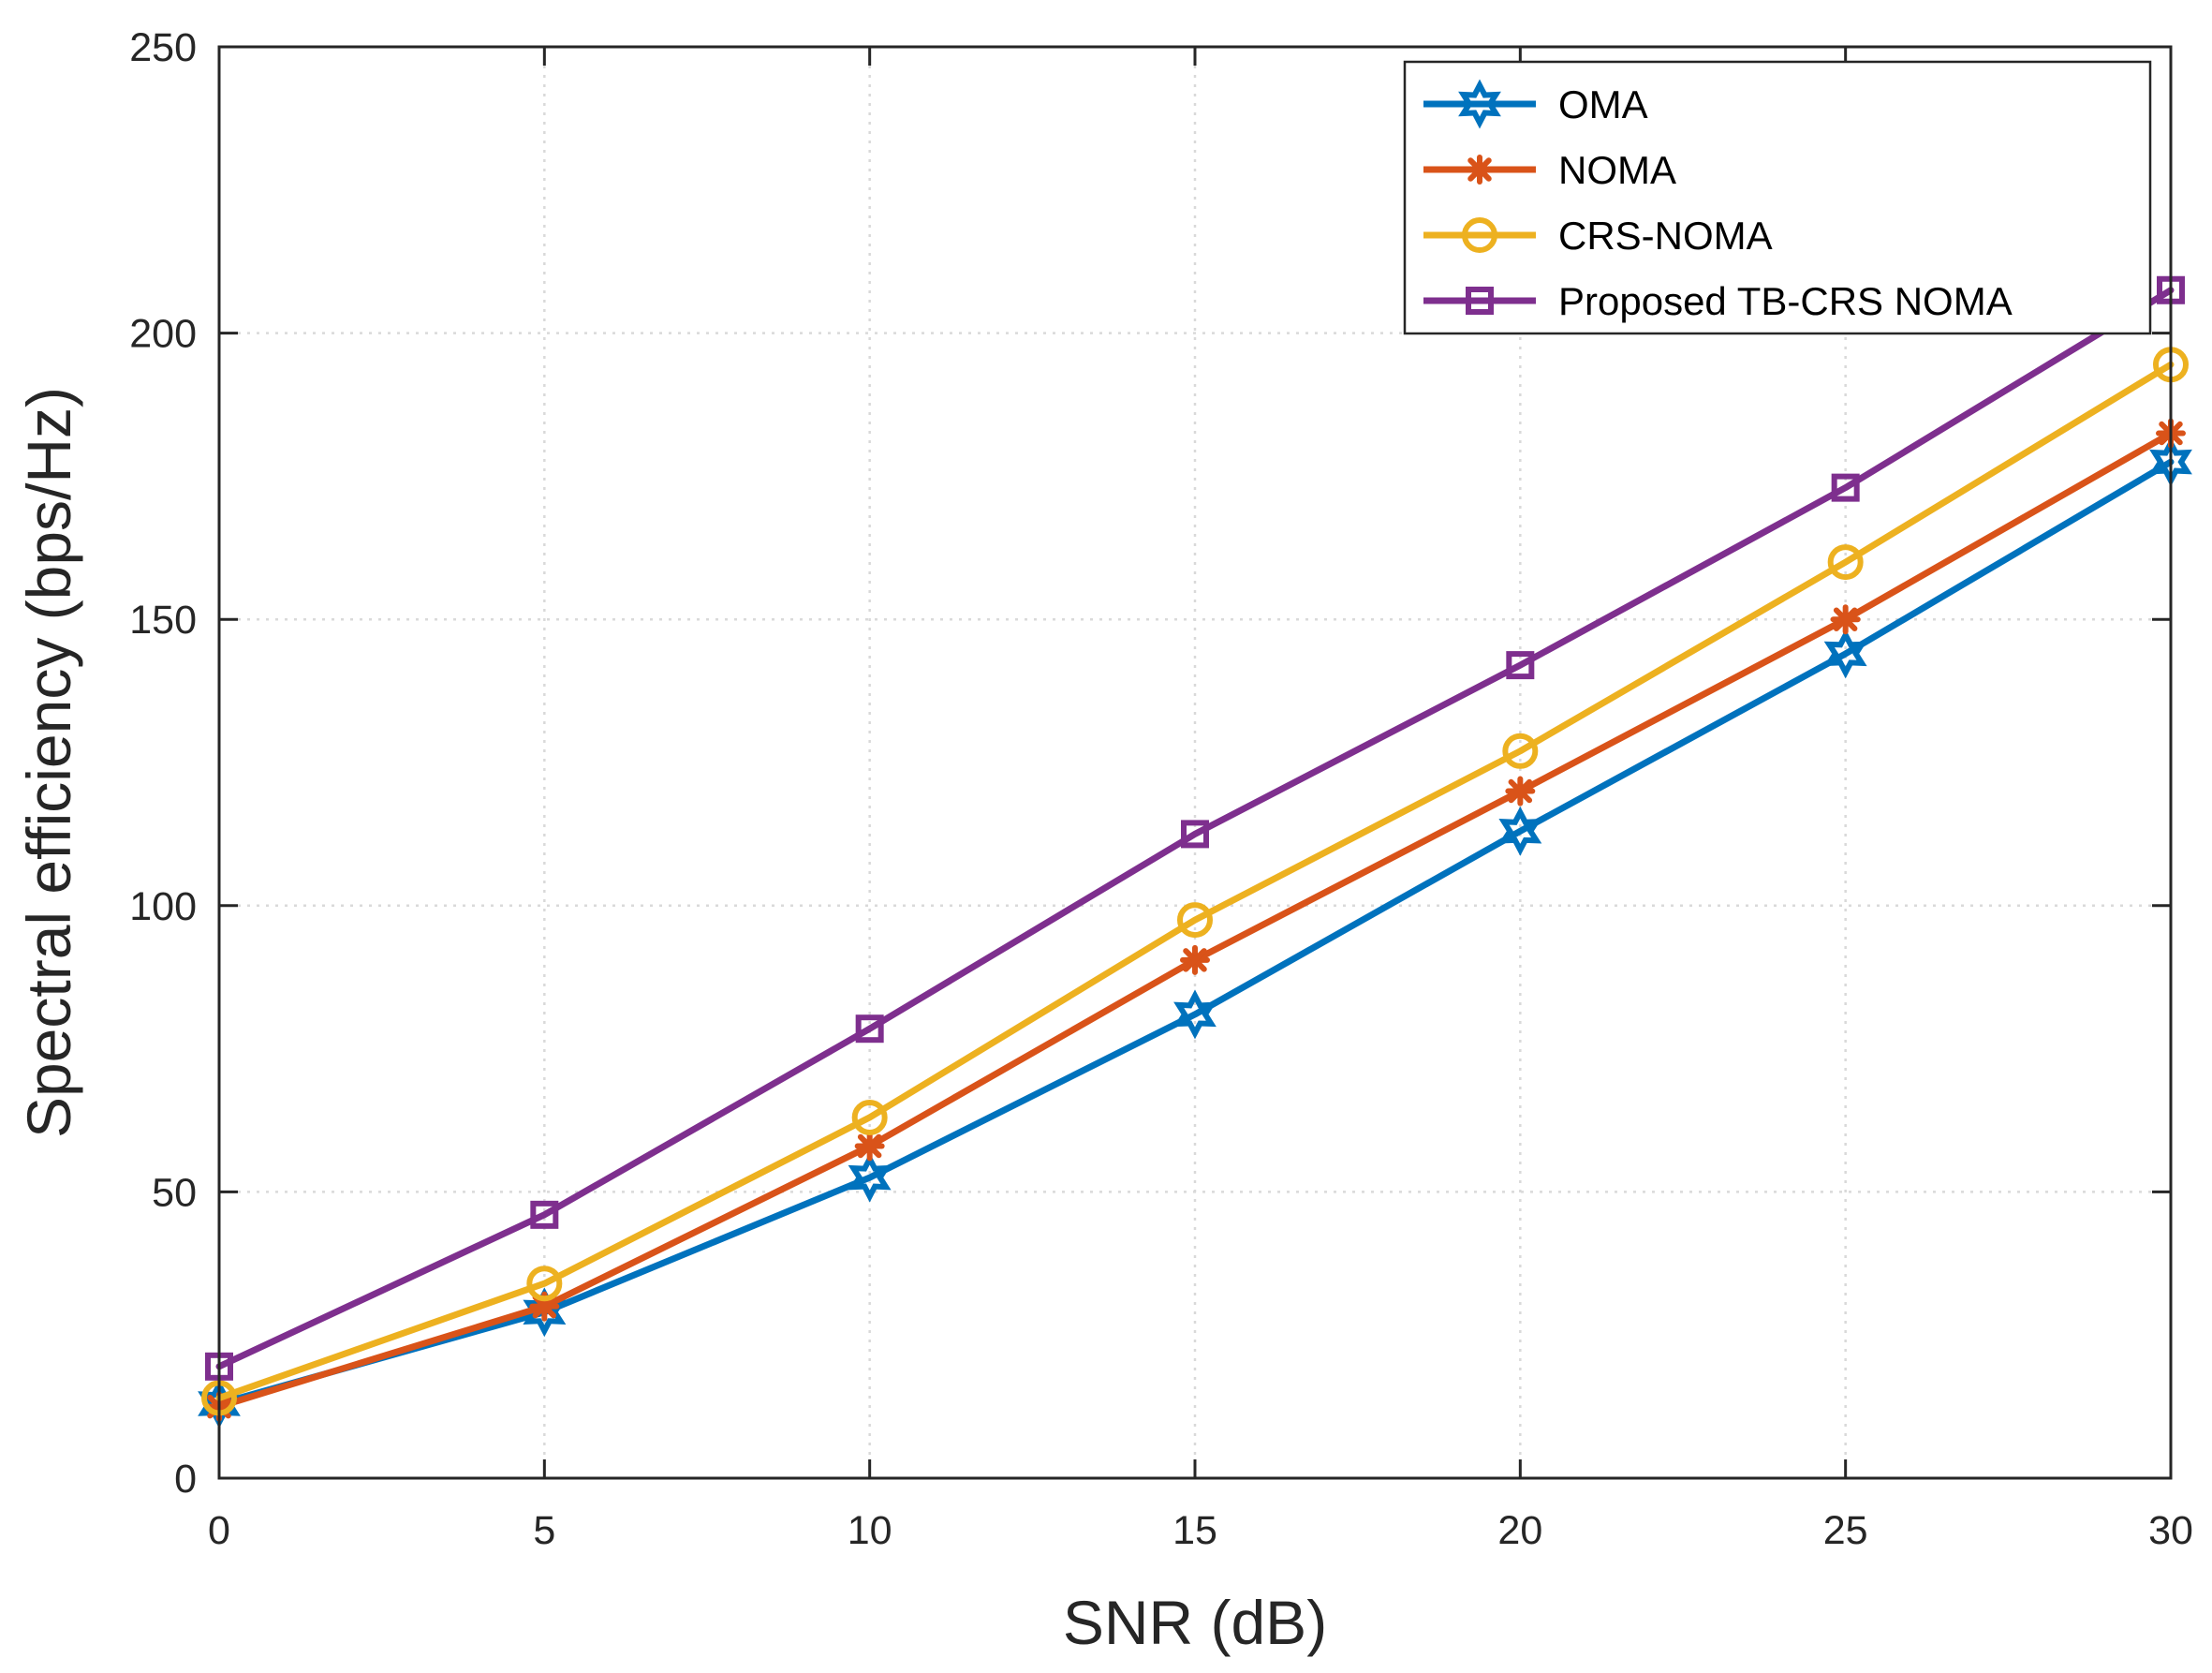 The height and width of the screenshot is (1673, 2212). I want to click on y-tick-label: 150, so click(163, 621).